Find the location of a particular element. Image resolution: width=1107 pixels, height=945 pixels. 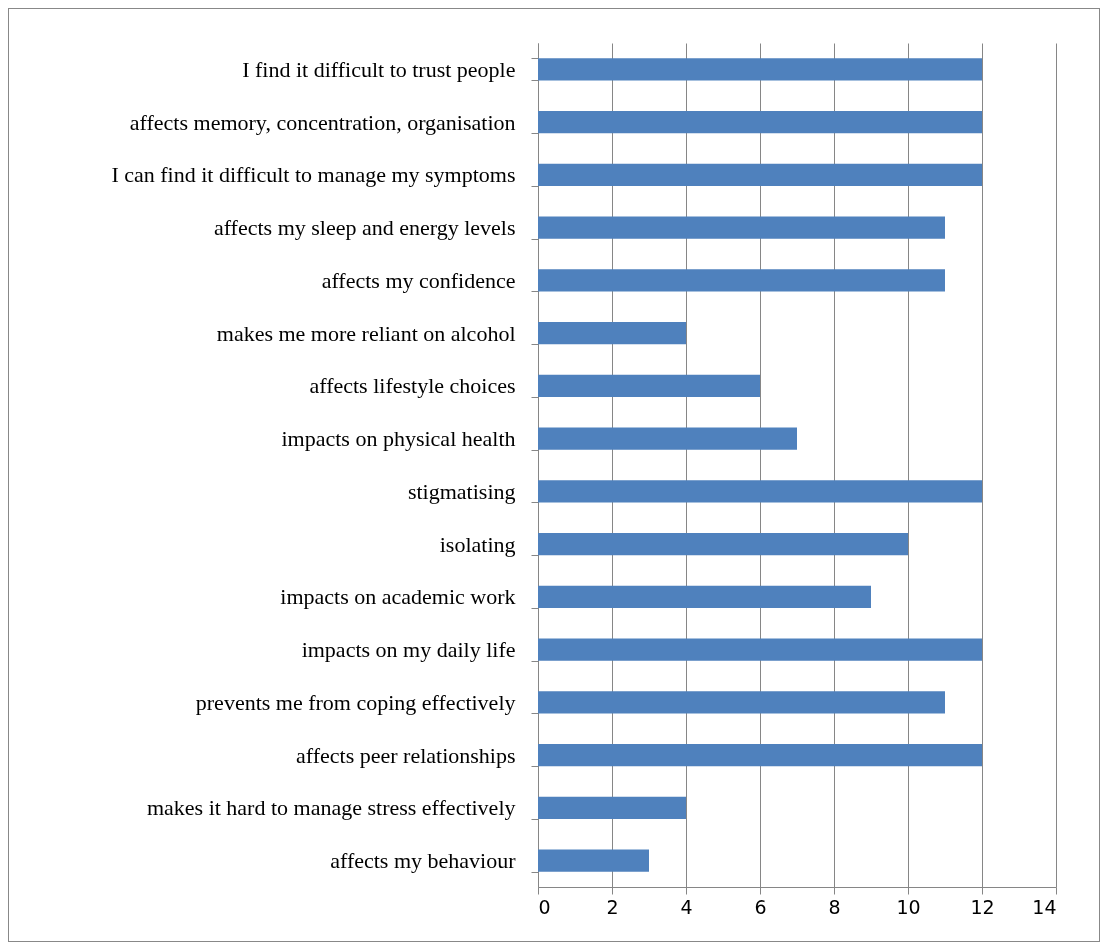

y-tick-label: affects my behaviour is located at coordinates (423, 861).